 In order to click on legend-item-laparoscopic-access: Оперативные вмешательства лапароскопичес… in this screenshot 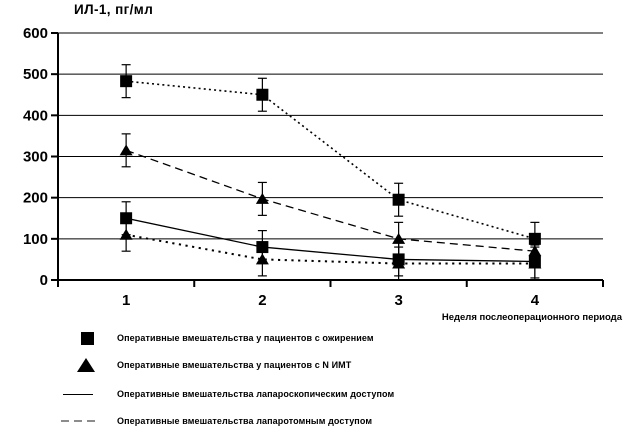, I will do `click(227, 394)`.